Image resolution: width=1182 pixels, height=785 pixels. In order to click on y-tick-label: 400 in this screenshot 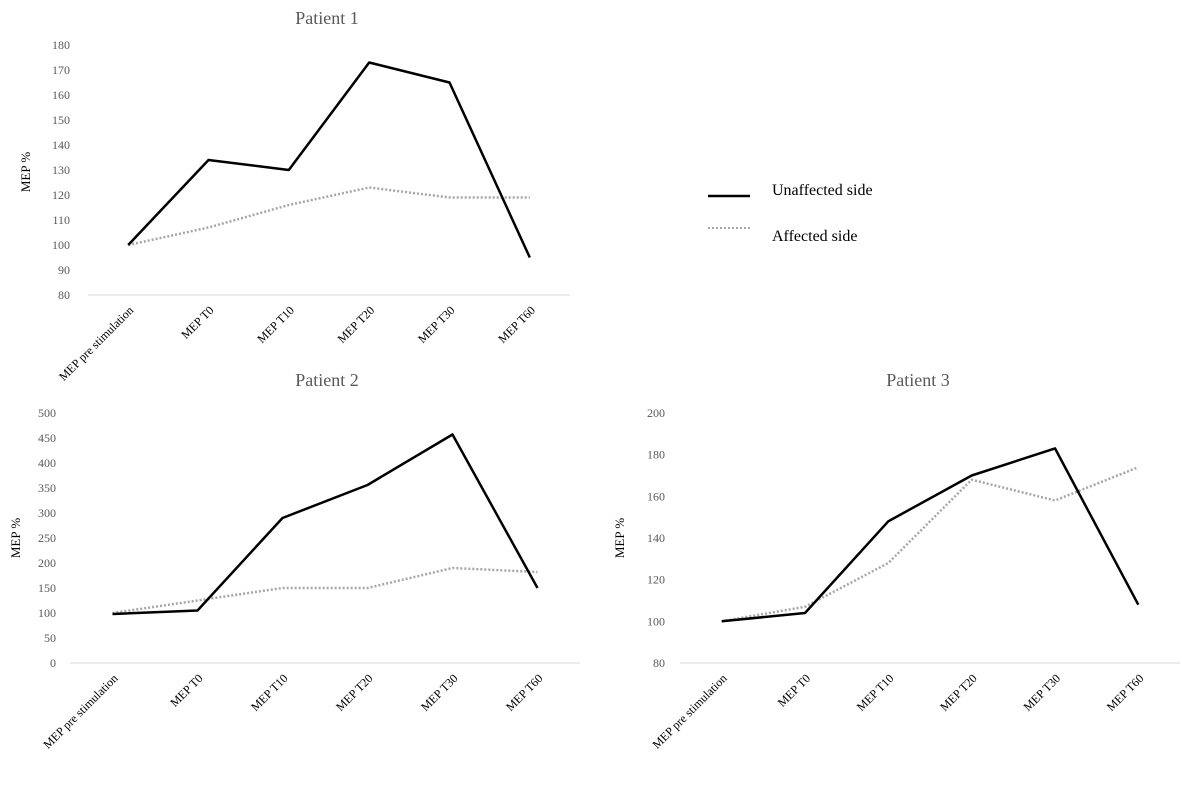, I will do `click(47, 463)`.